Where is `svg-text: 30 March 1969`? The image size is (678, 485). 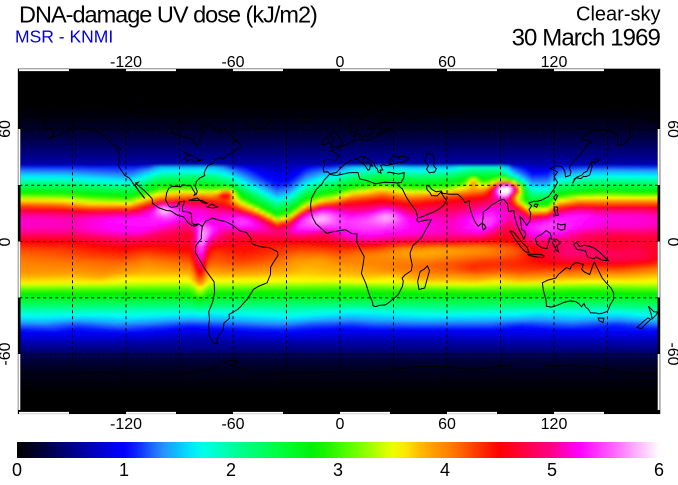
svg-text: 30 March 1969 is located at coordinates (586, 38).